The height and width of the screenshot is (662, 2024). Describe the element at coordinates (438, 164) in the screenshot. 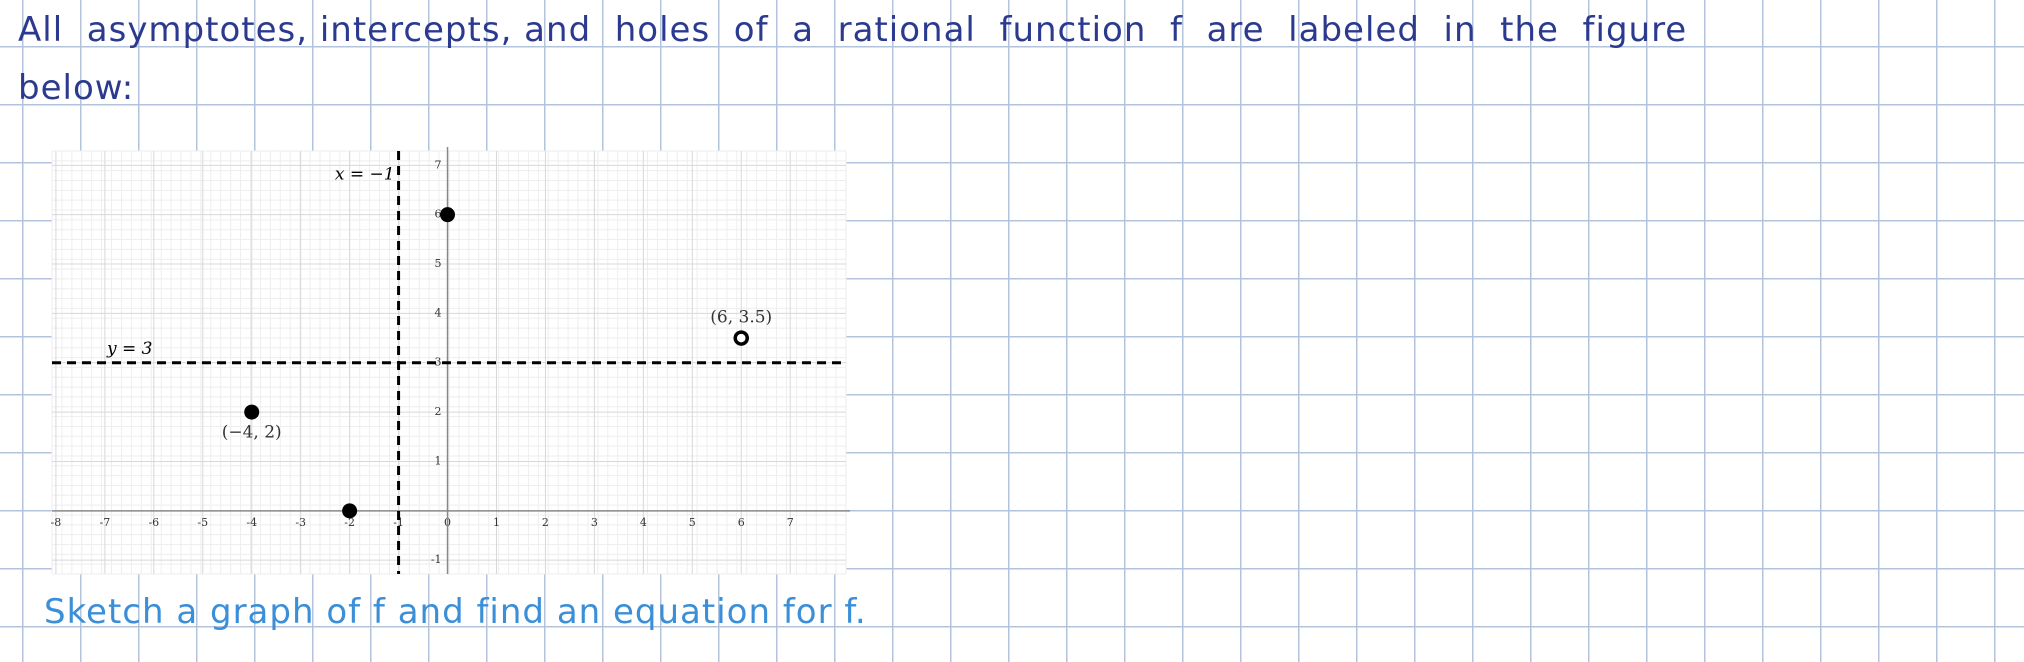

I see `y-tick-label: 7` at that location.